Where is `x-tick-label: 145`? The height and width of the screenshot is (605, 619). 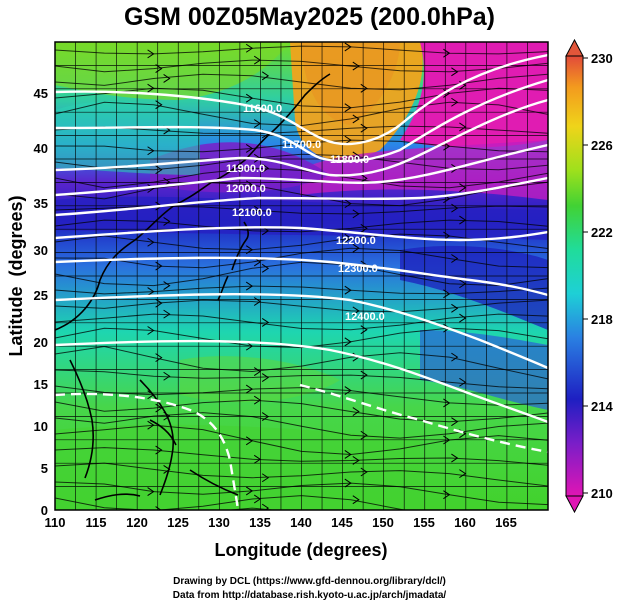 x-tick-label: 145 is located at coordinates (342, 522).